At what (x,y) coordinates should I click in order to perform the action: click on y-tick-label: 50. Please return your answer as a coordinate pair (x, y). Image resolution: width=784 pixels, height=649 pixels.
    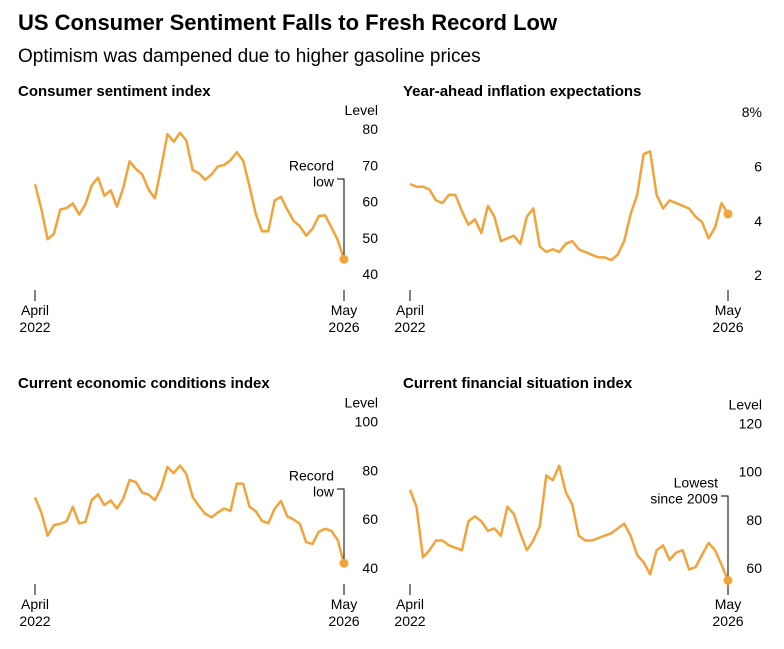
    Looking at the image, I should click on (370, 238).